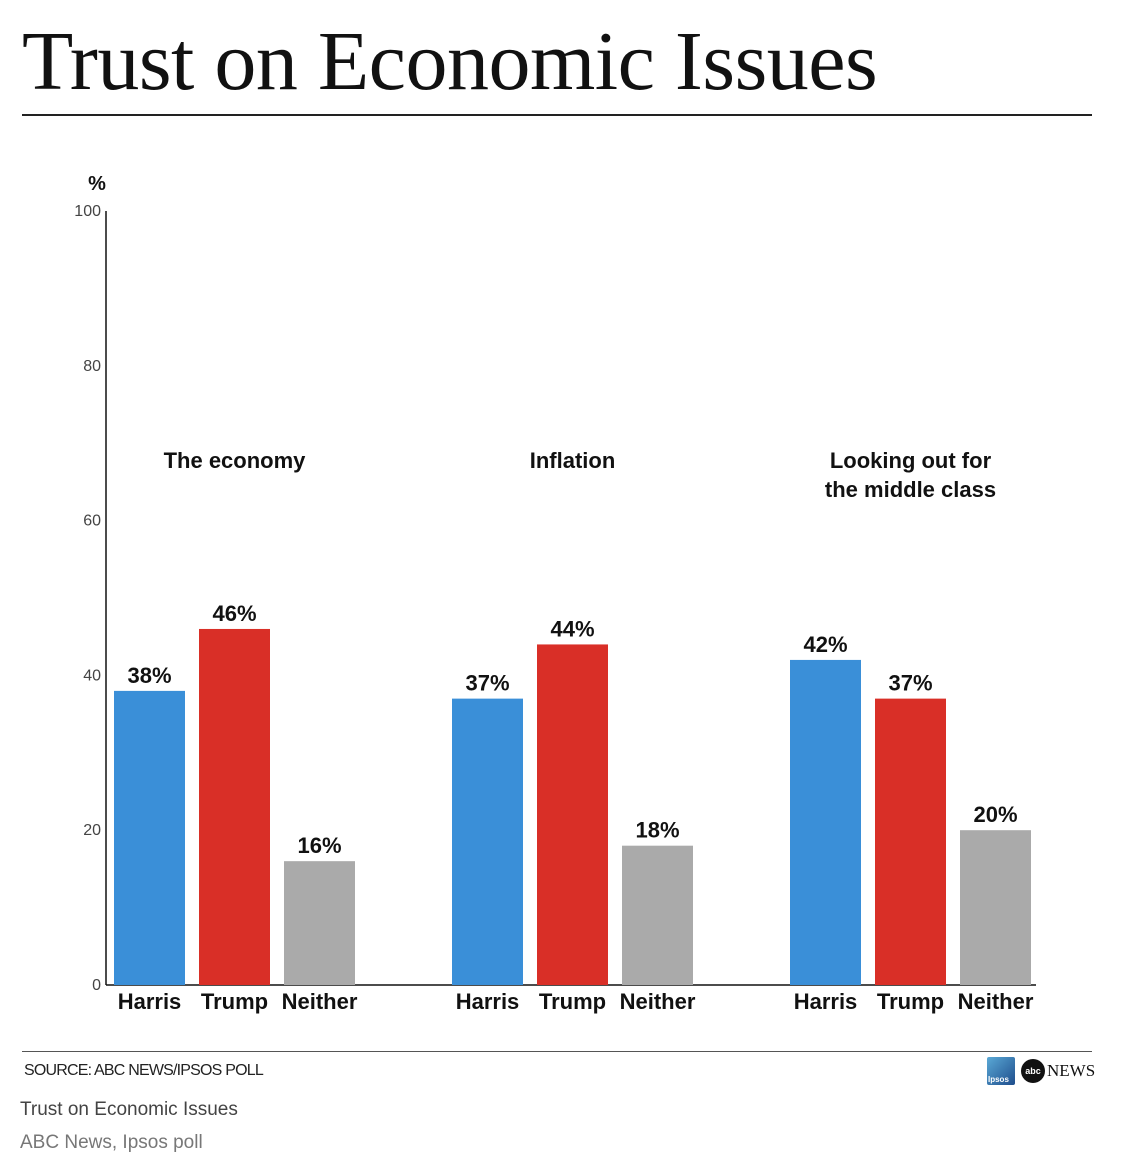 The width and height of the screenshot is (1129, 1159). What do you see at coordinates (1033, 1071) in the screenshot?
I see `abc-logo: abc` at bounding box center [1033, 1071].